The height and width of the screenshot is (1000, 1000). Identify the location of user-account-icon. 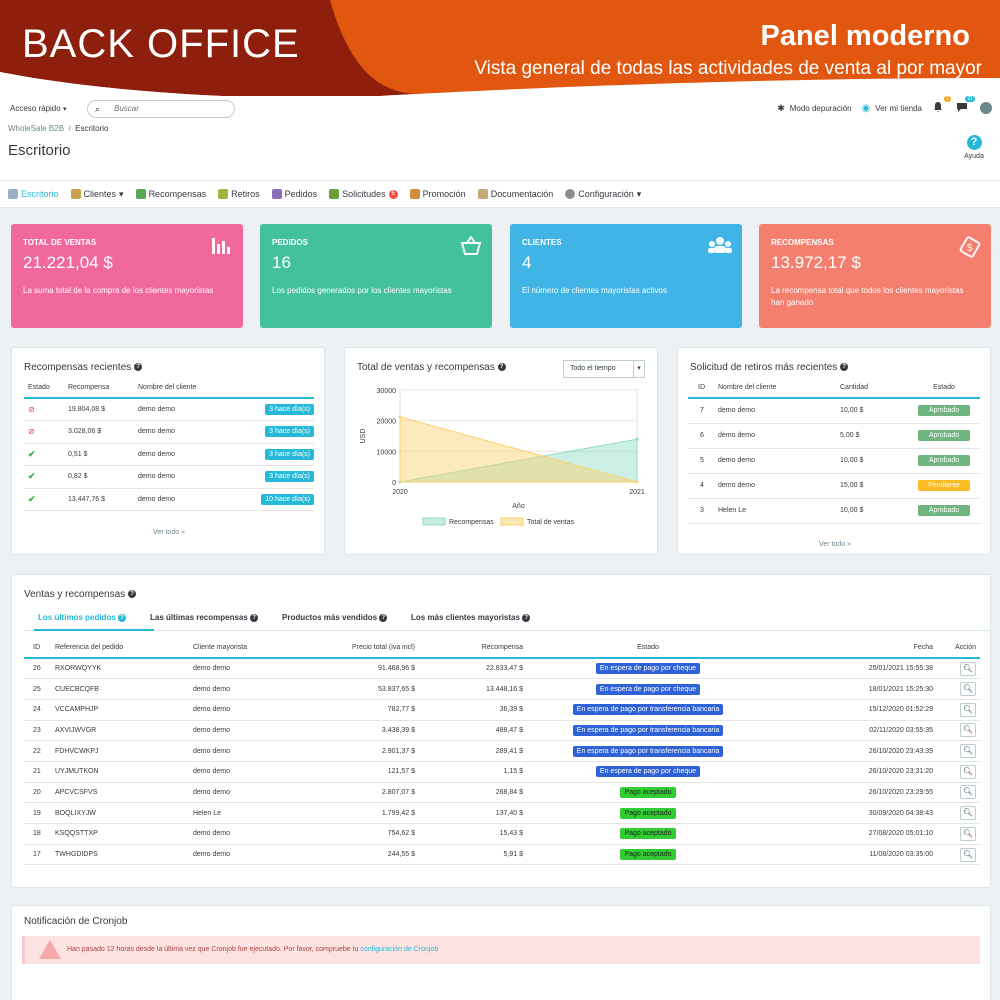
(986, 108).